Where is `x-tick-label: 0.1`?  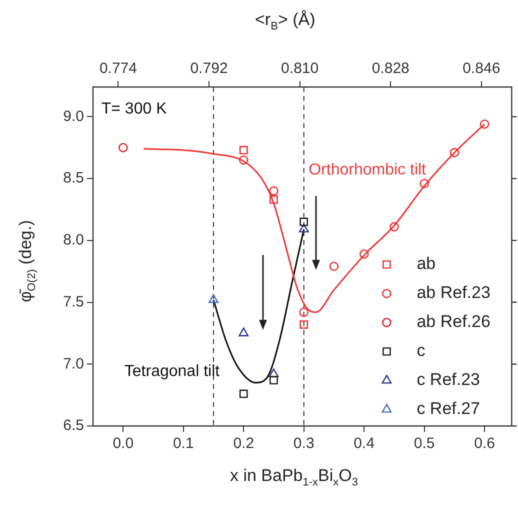 x-tick-label: 0.1 is located at coordinates (183, 443).